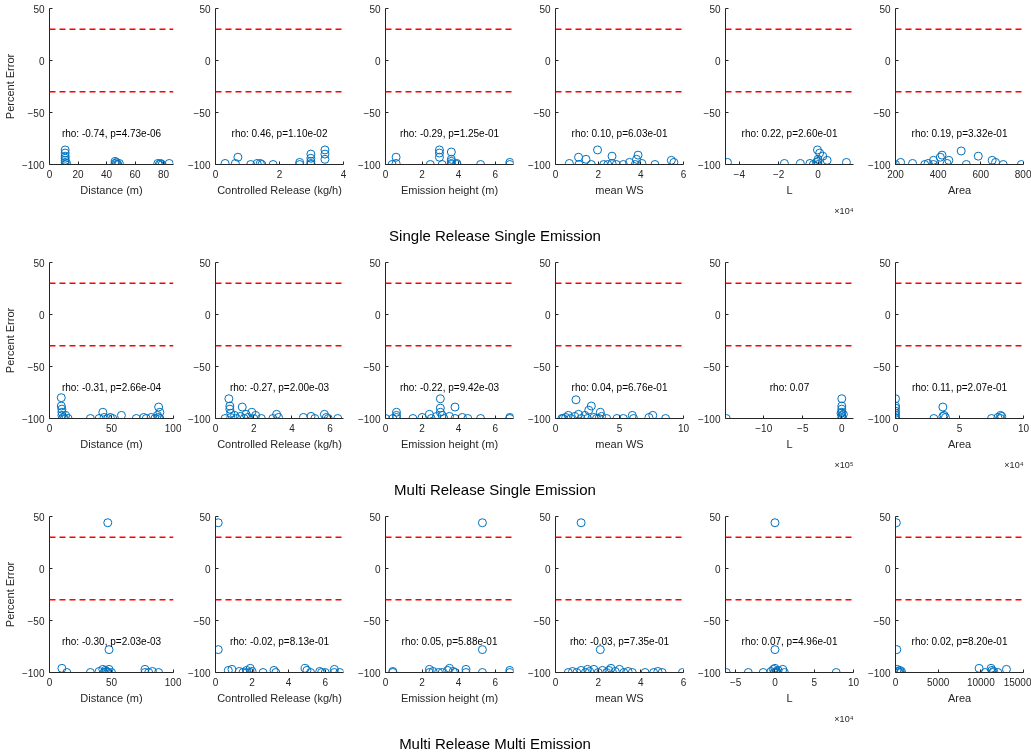 The image size is (1031, 755). What do you see at coordinates (959, 133) in the screenshot?
I see `annotation: rho: 0.19, p=3.32e-01` at bounding box center [959, 133].